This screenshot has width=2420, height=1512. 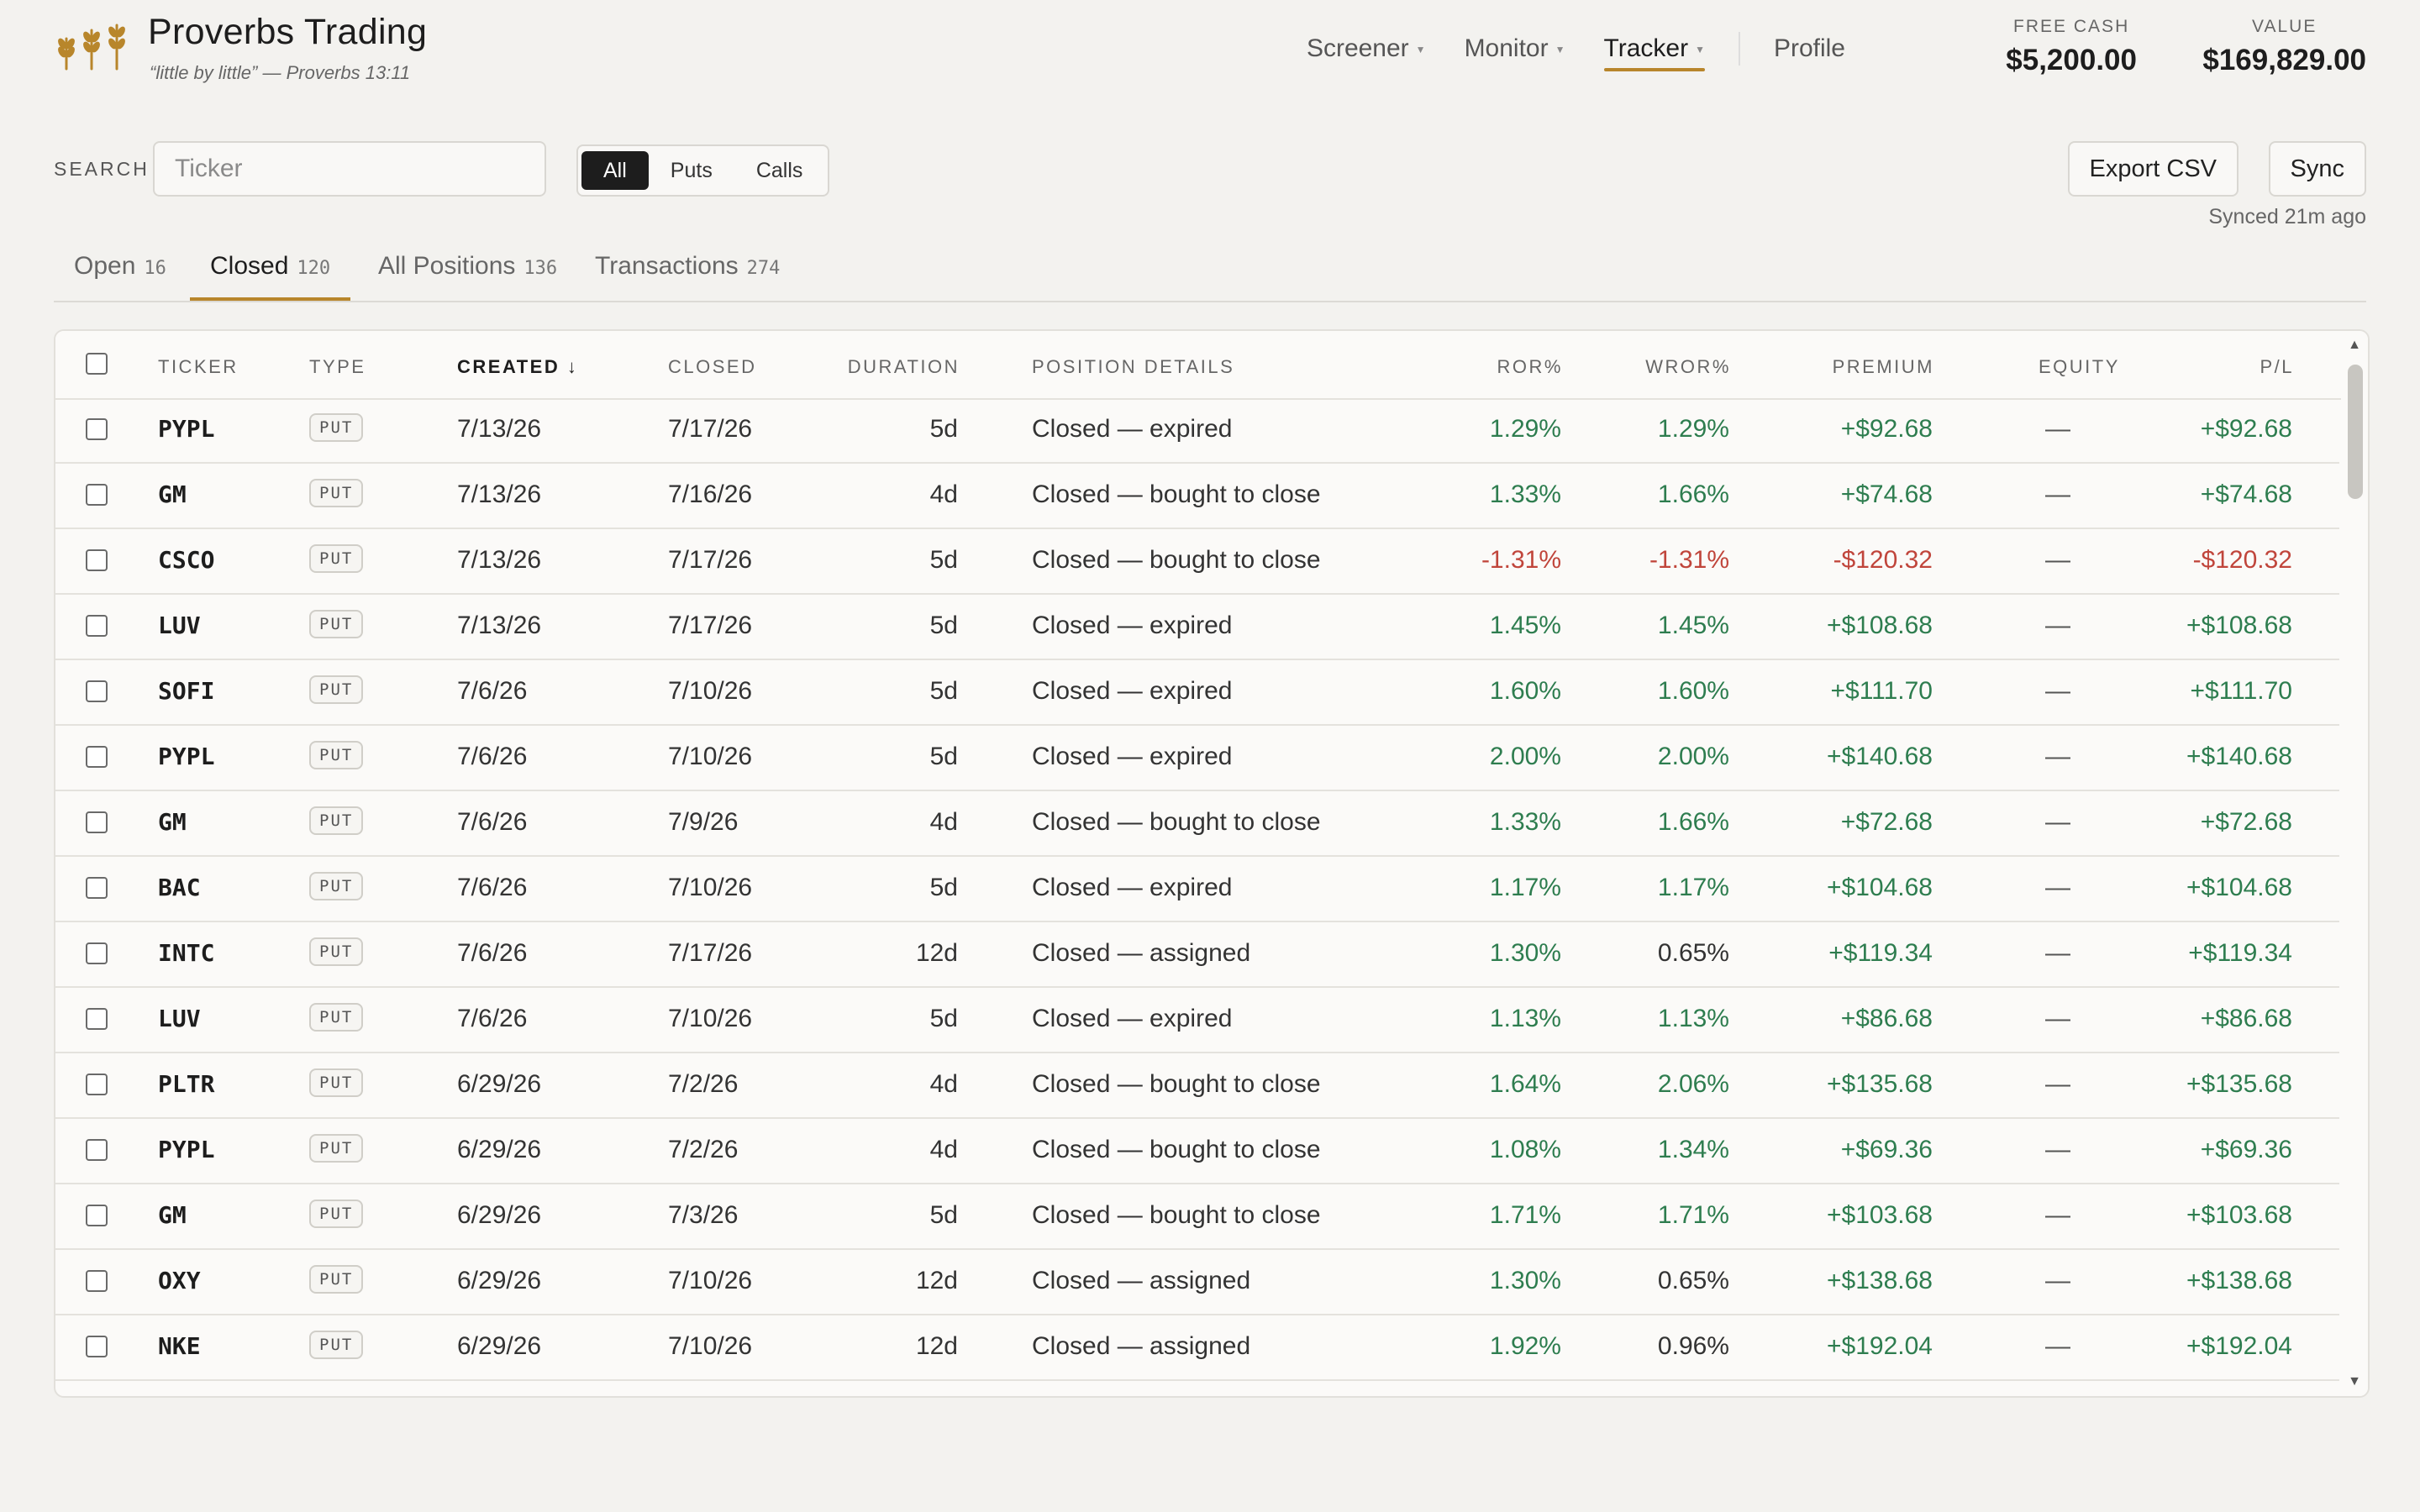 I want to click on col-position-details: POSITION DETAILS, so click(x=1134, y=366).